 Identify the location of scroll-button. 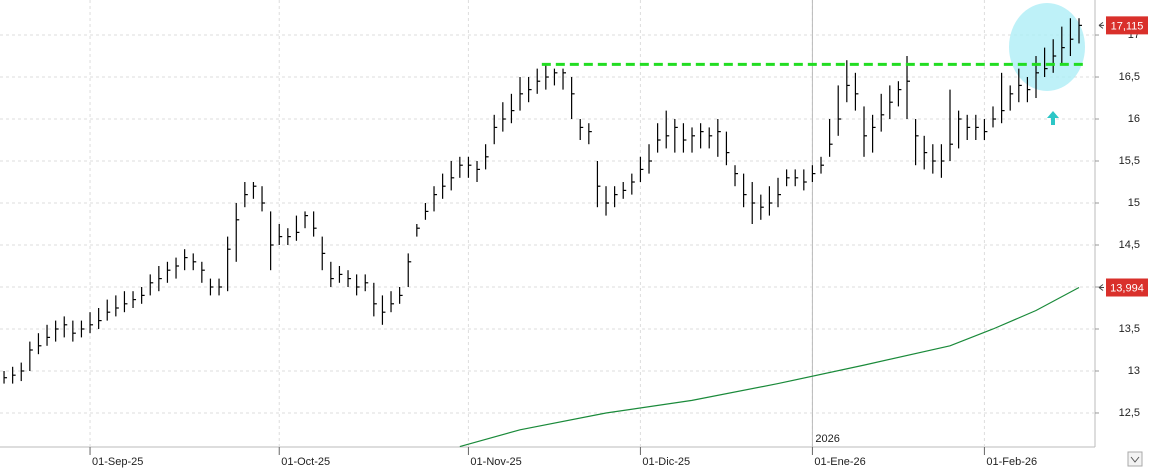
(1135, 459).